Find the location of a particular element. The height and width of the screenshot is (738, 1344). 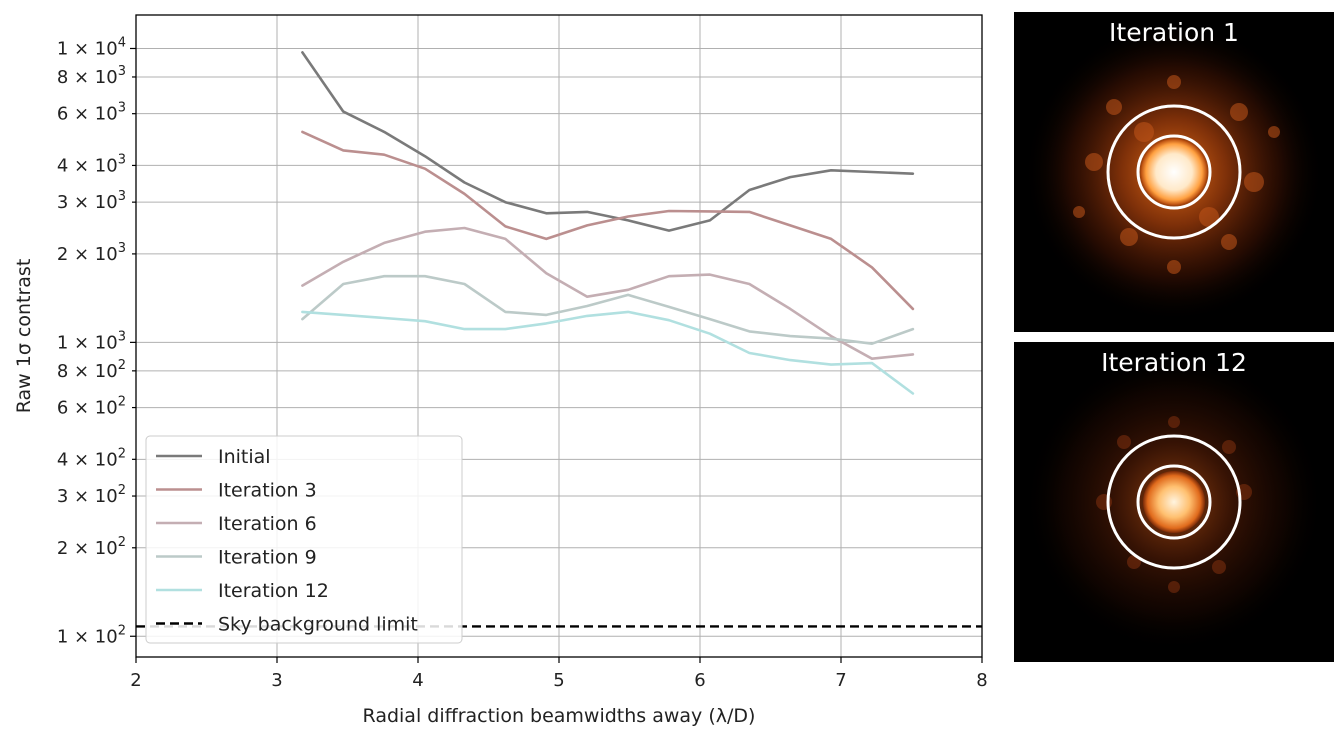

legend-label: Initial is located at coordinates (244, 457).